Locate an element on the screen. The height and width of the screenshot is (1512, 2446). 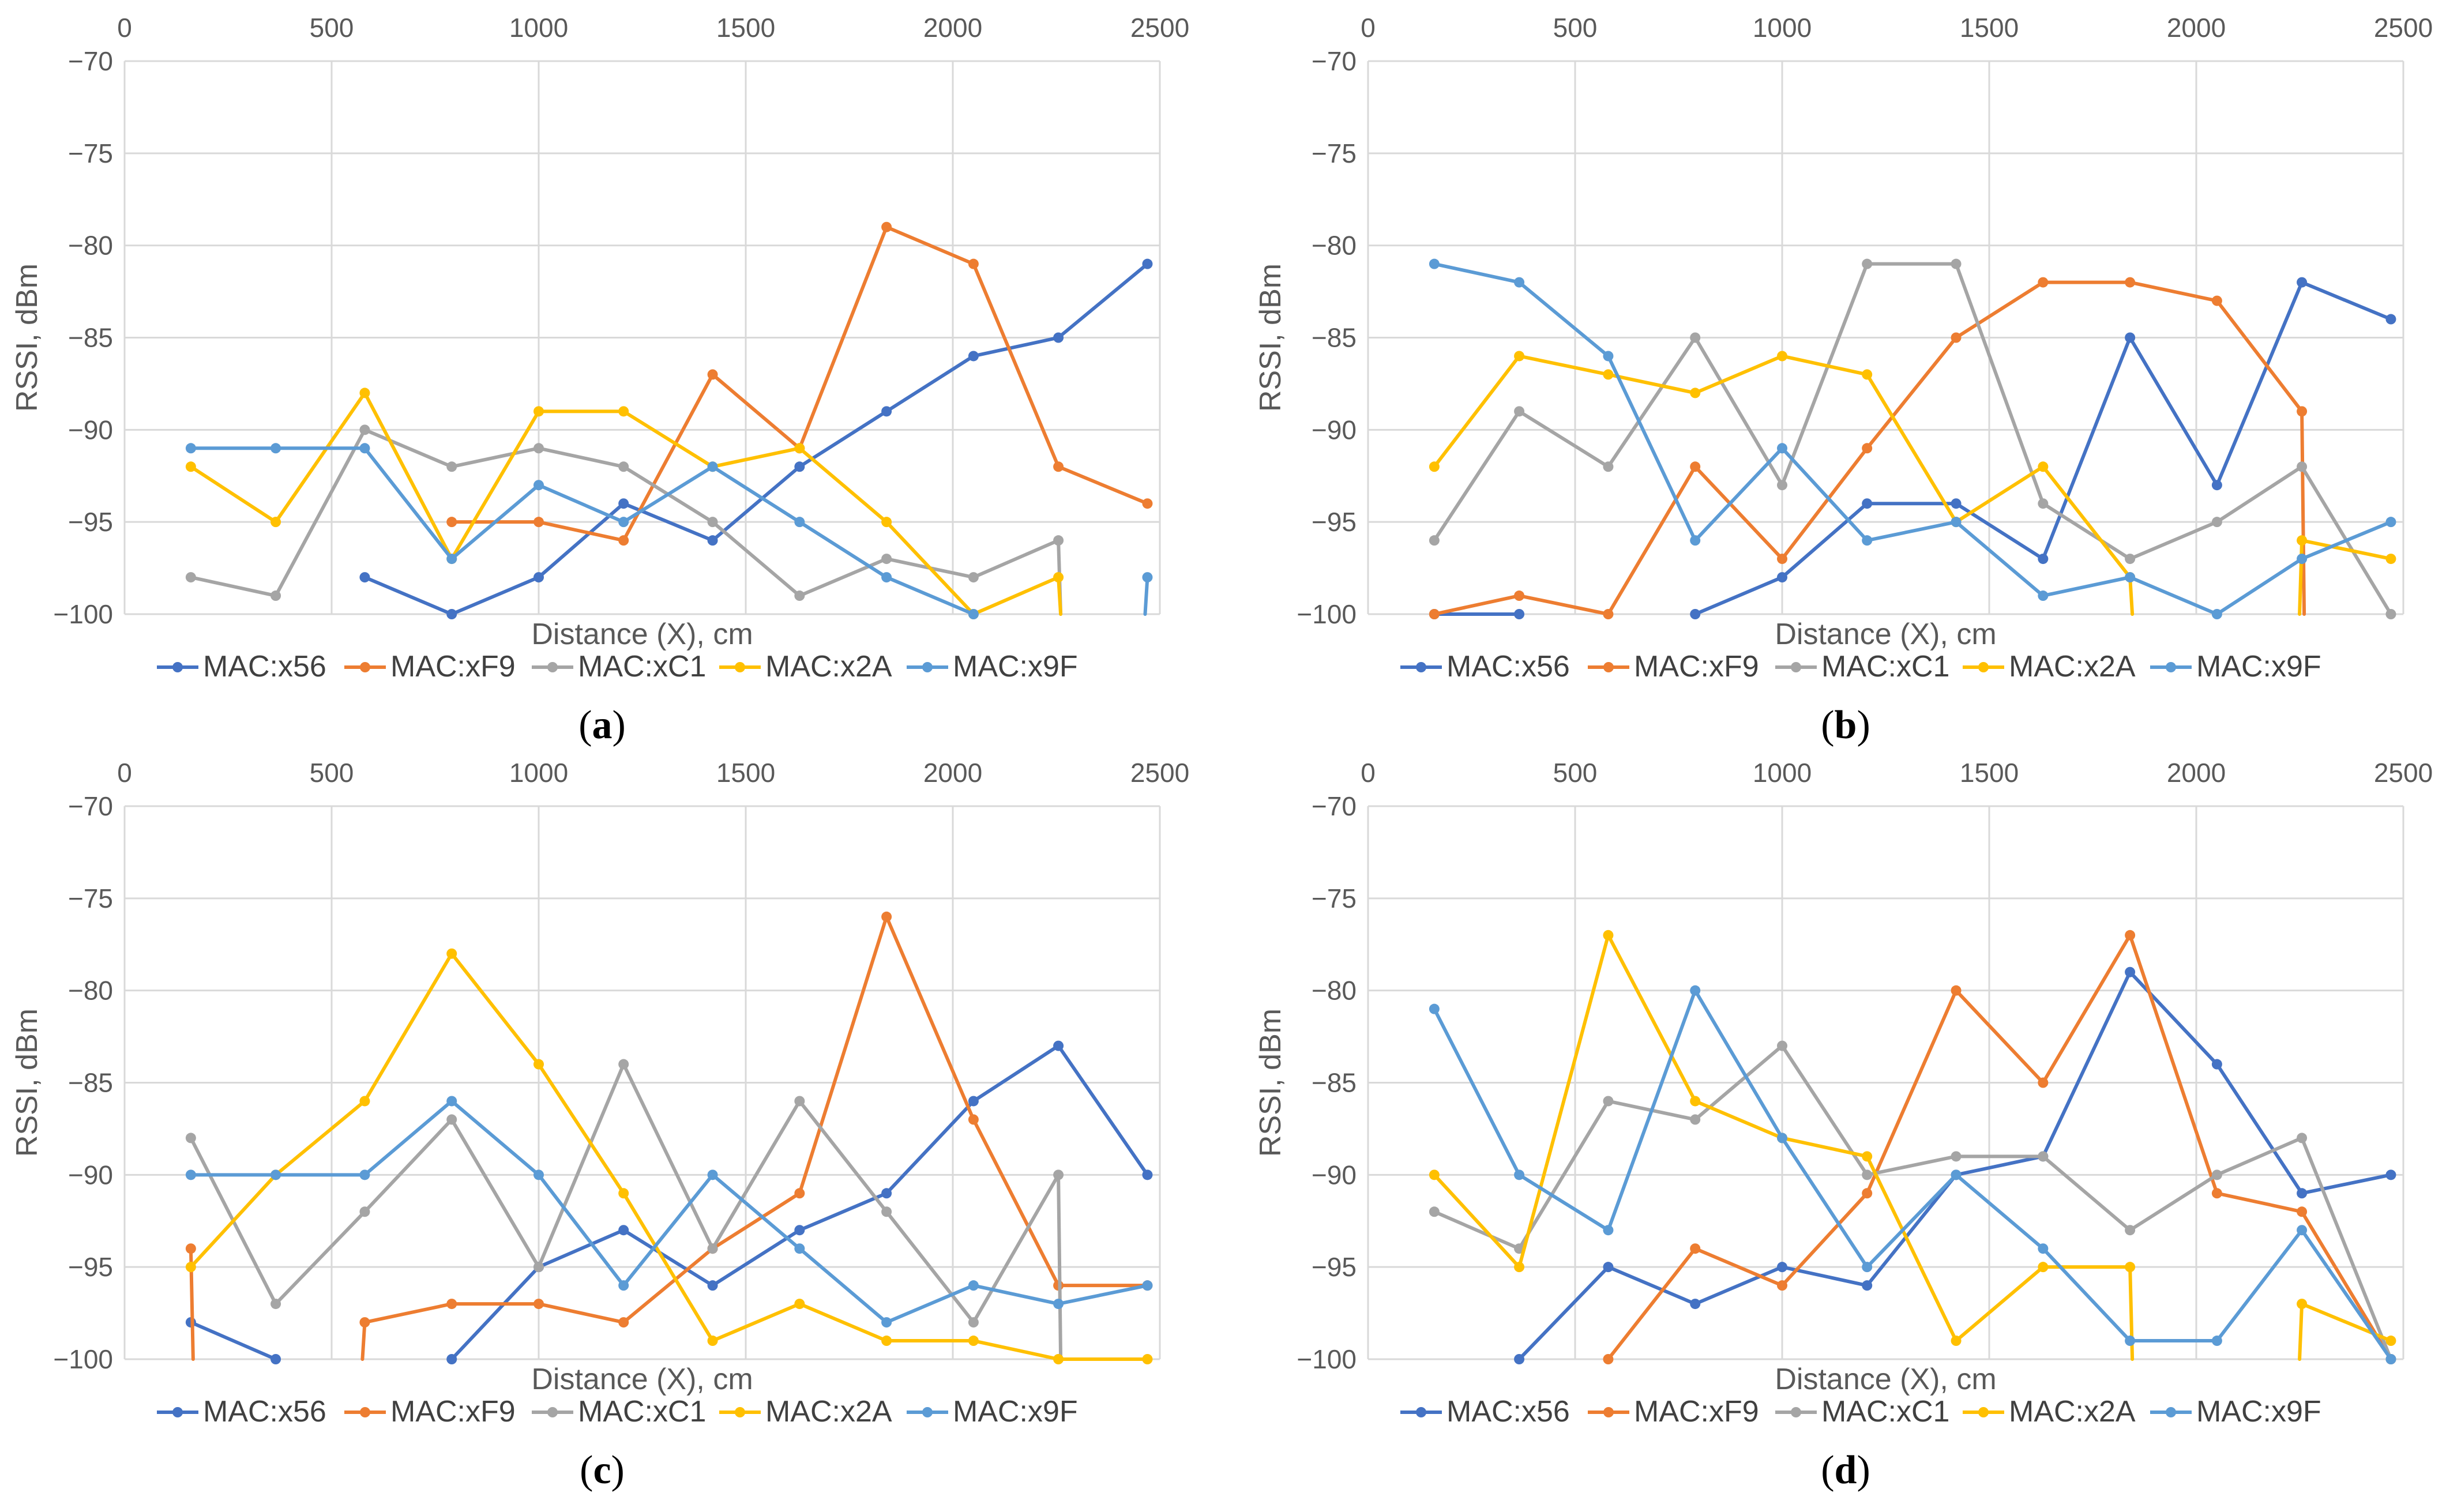
panel-label-paren: ( is located at coordinates (585, 725).